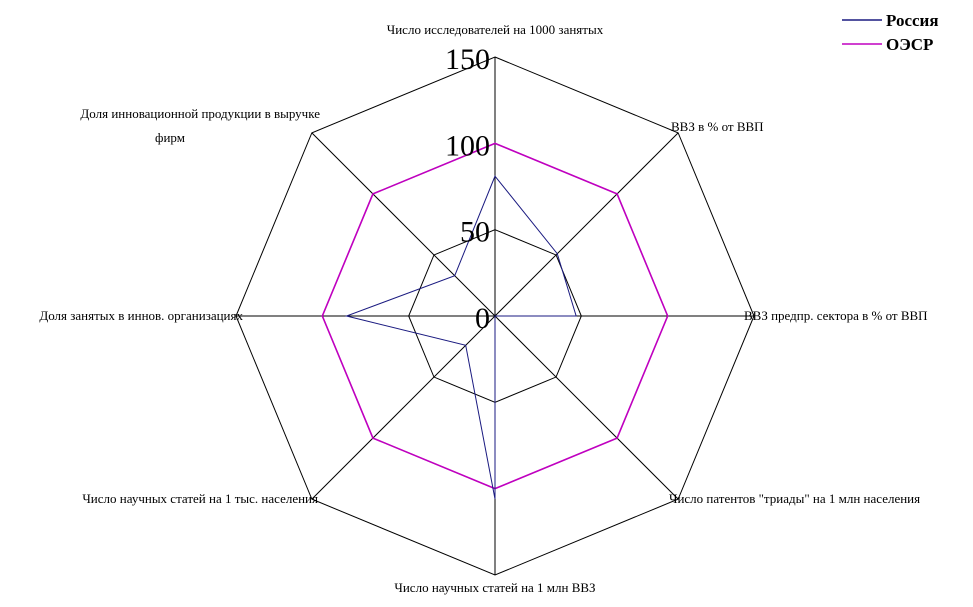  I want to click on tick-label-100: 100, so click(467, 145).